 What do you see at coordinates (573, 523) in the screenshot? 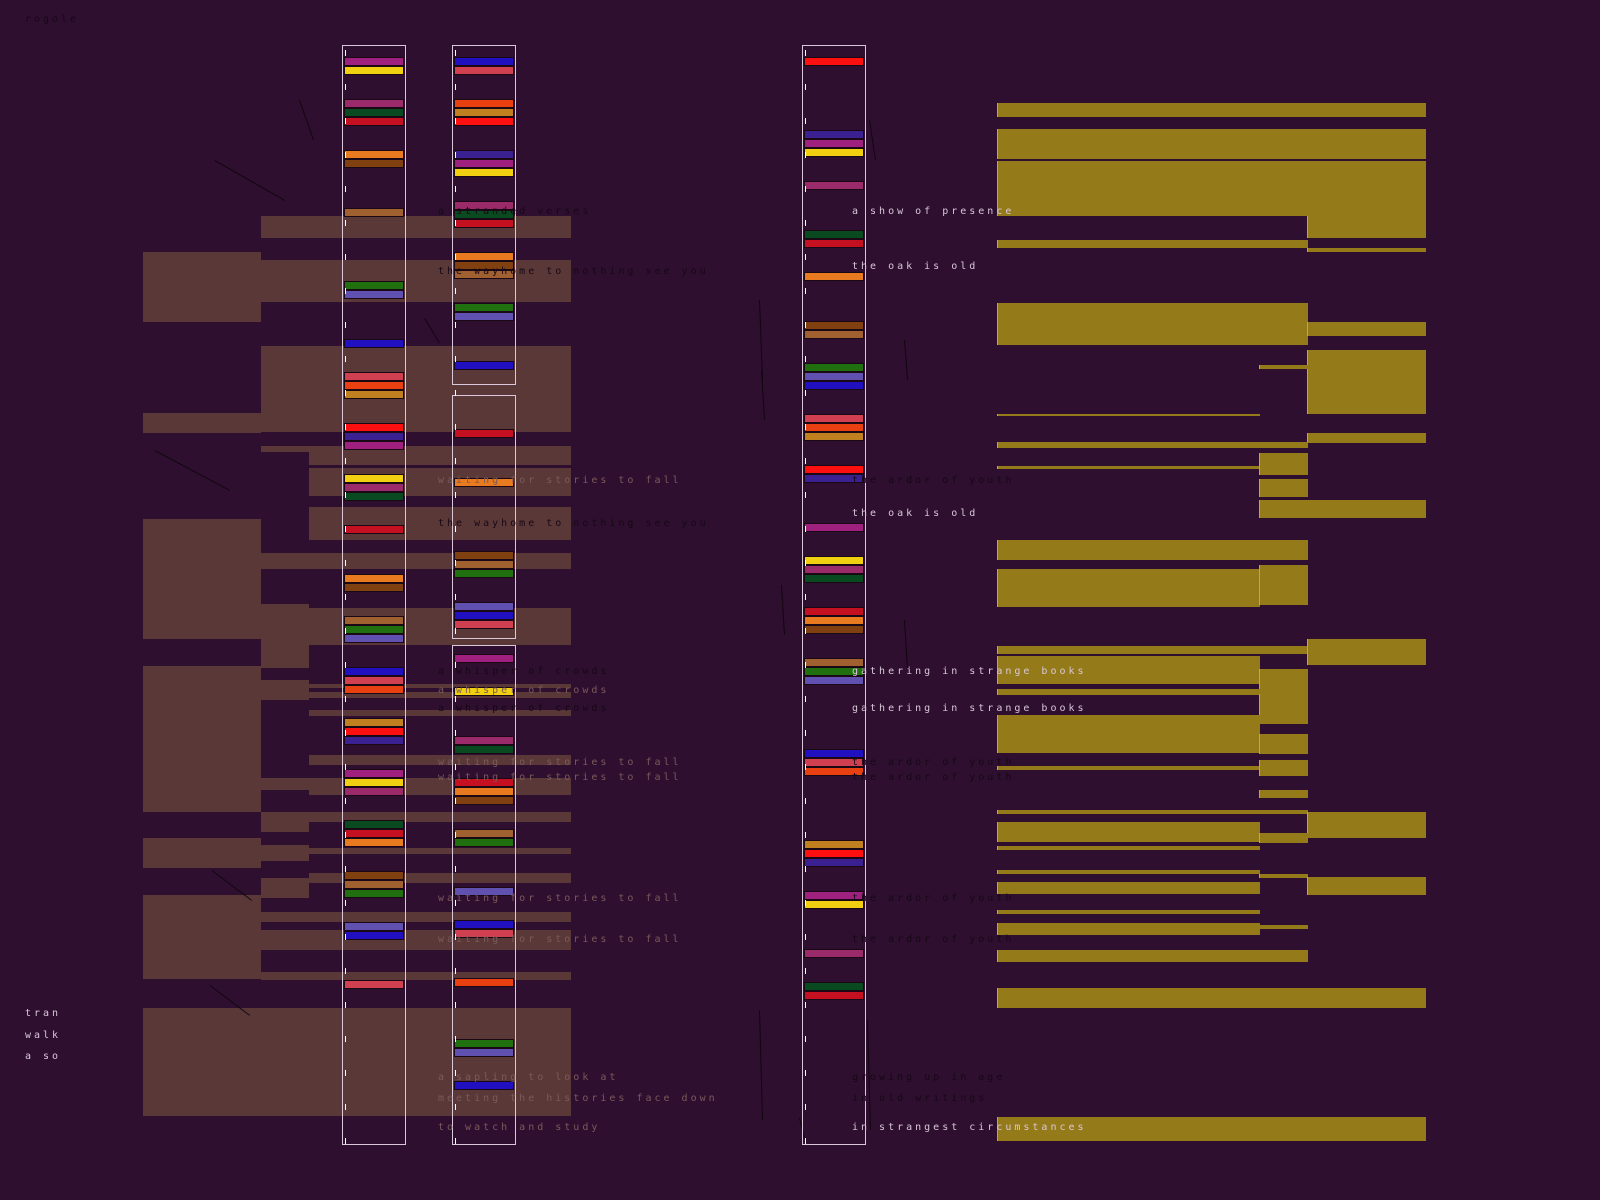
I see `poem-line-left: the wayhome to nothing see you` at bounding box center [573, 523].